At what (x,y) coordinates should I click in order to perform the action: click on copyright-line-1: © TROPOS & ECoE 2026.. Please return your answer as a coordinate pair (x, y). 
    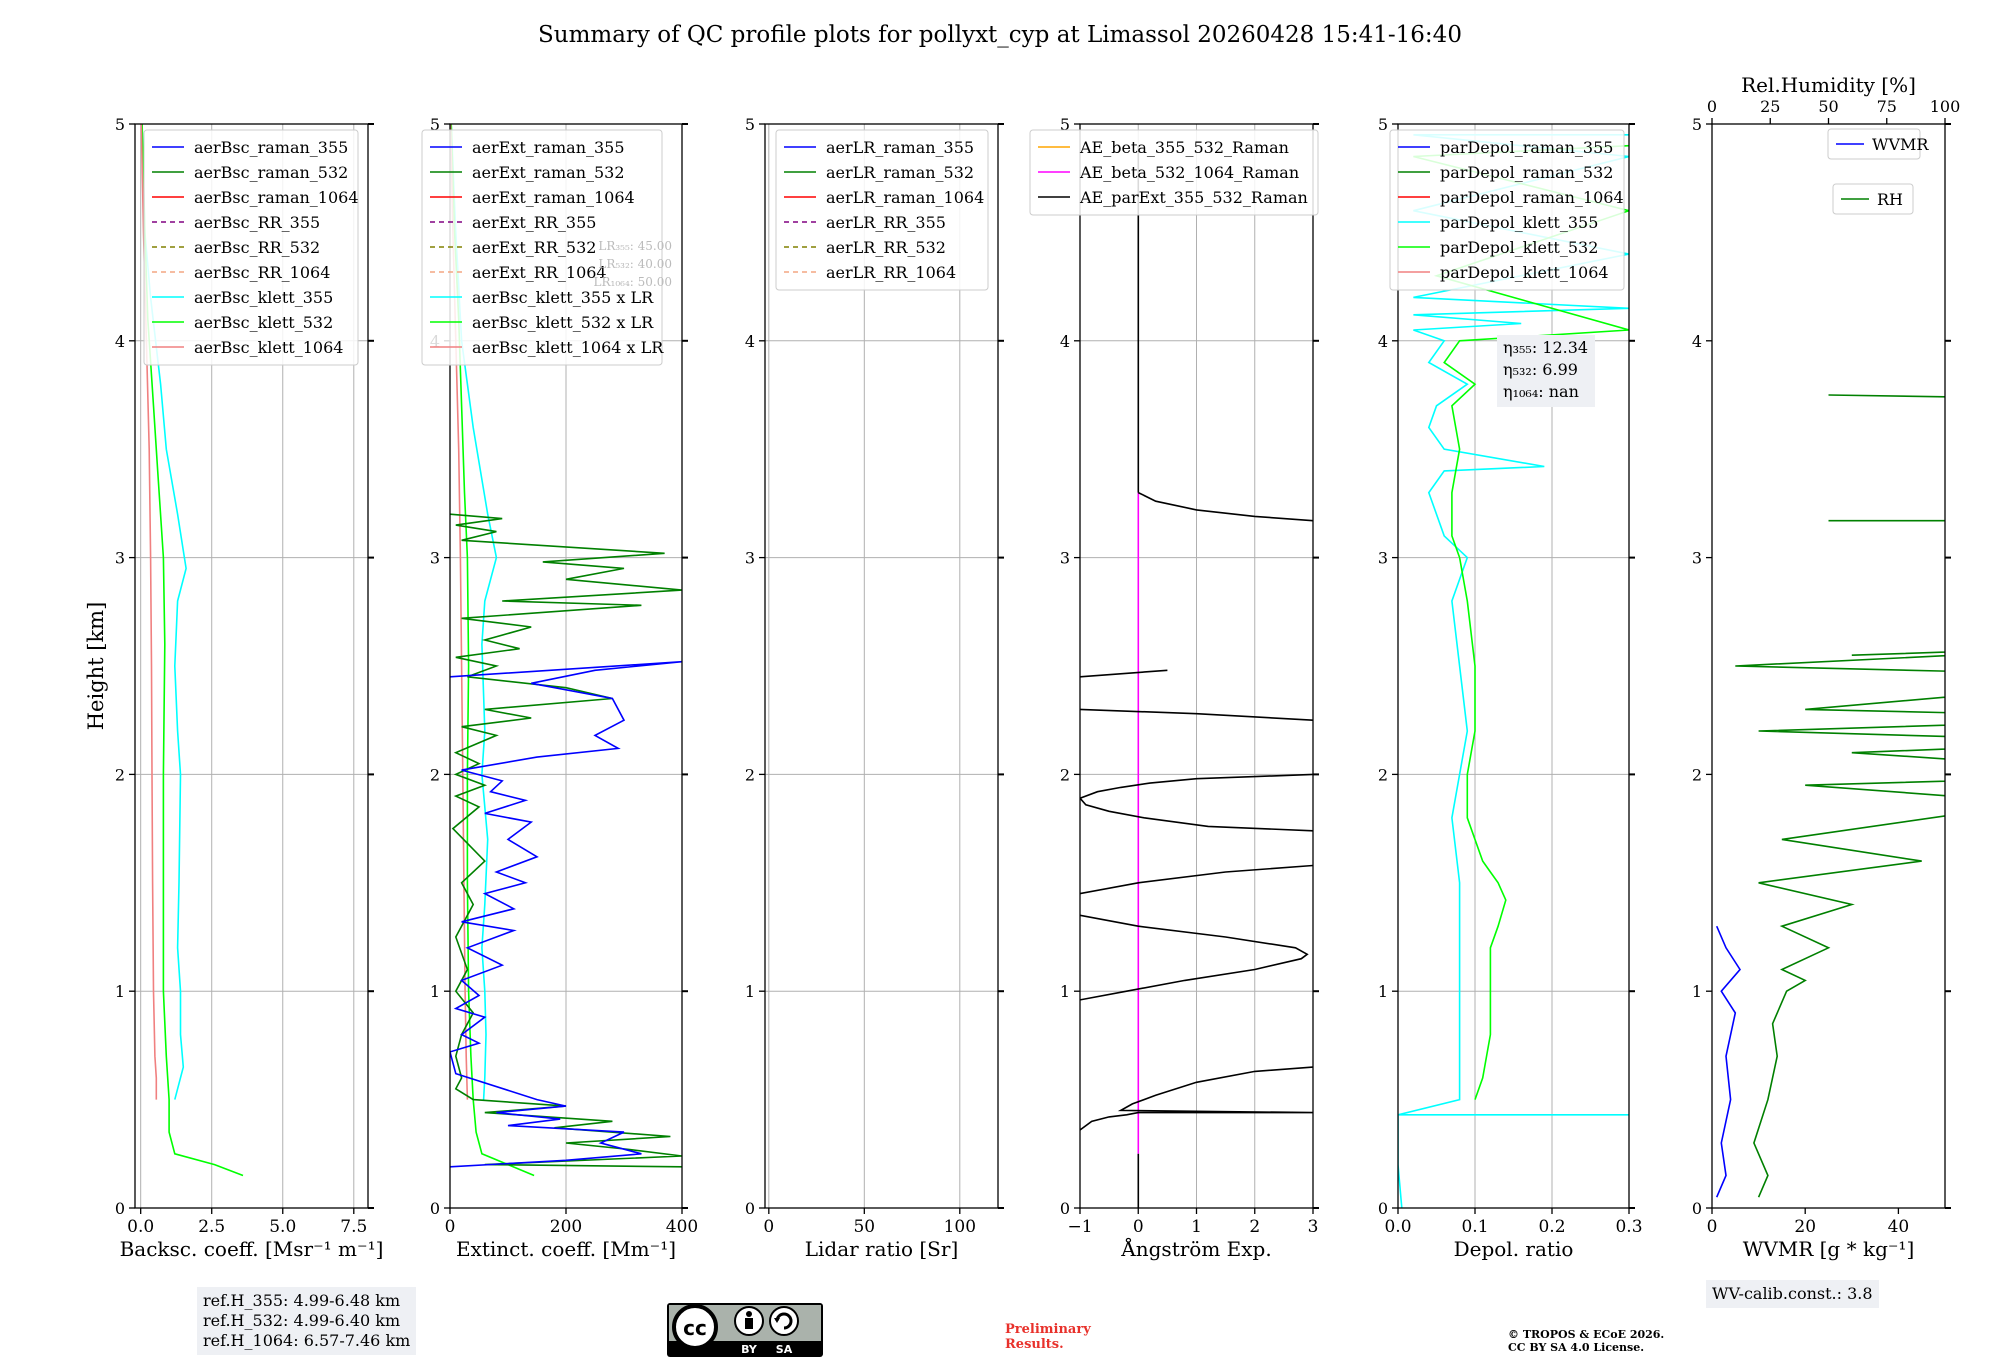
    Looking at the image, I should click on (1586, 1334).